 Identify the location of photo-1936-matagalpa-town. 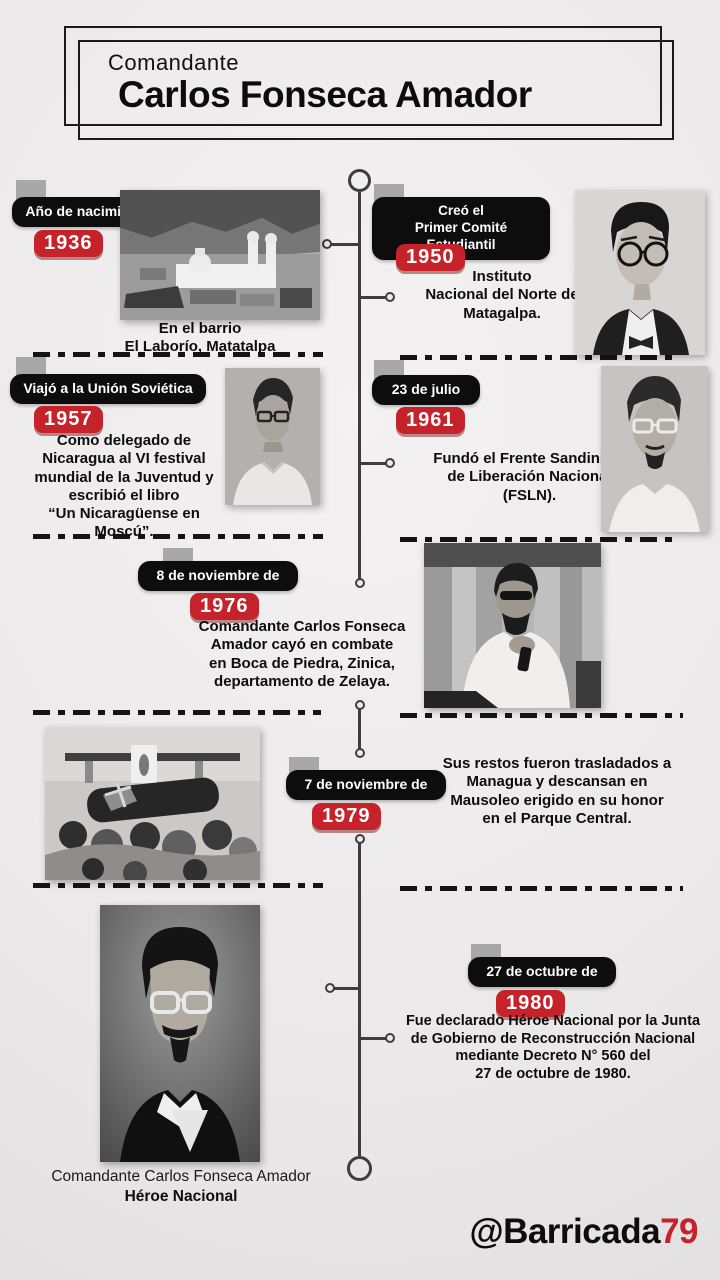
(220, 255).